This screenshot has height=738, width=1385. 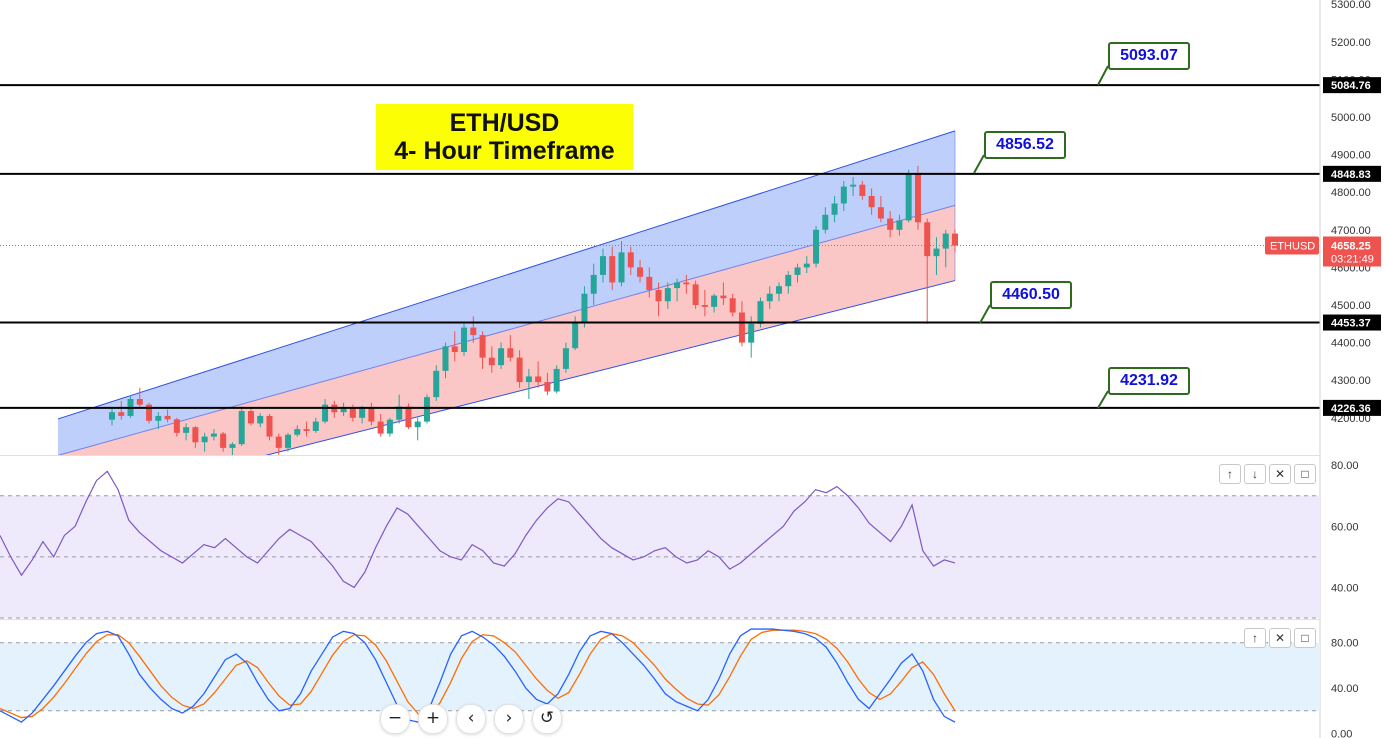 I want to click on rsi-close-button: ✕, so click(x=1280, y=474).